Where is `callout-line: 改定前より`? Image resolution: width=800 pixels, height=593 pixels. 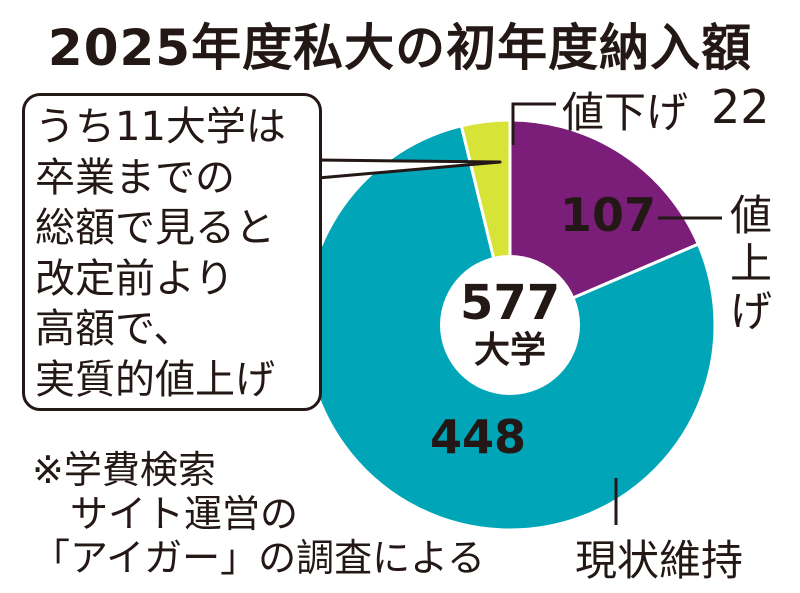 callout-line: 改定前より is located at coordinates (135, 278).